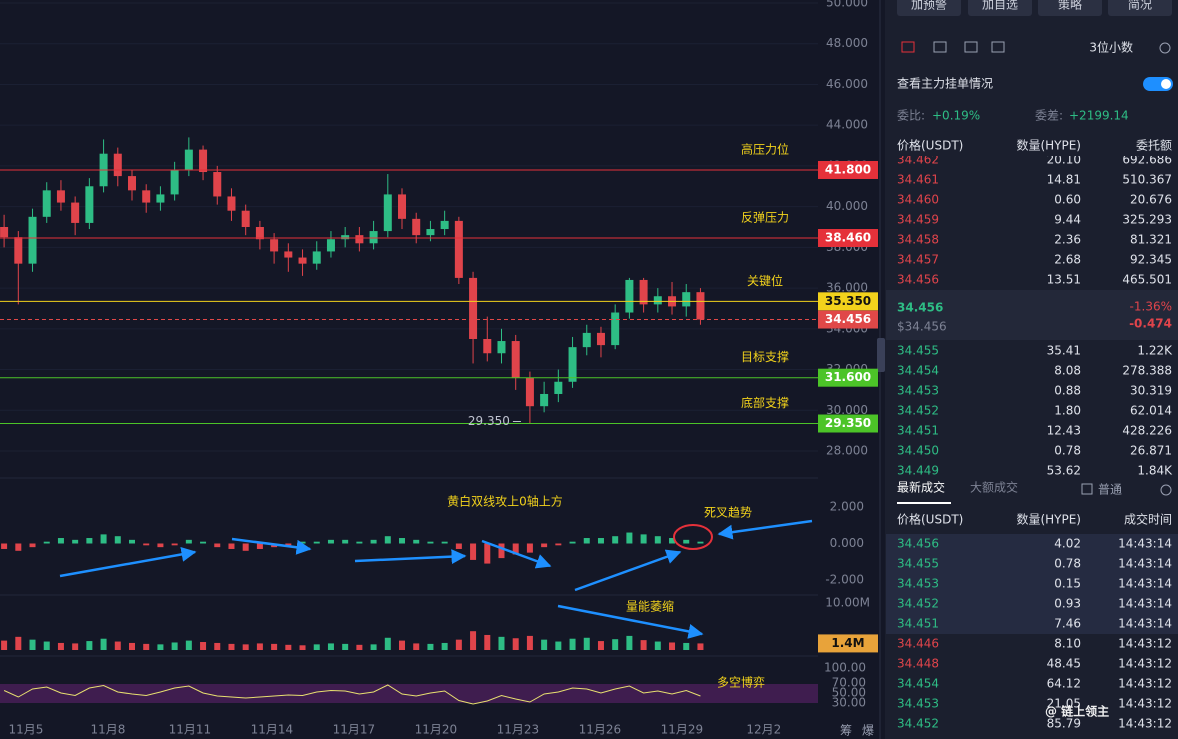  I want to click on rsi-tick-label: 30.00, so click(849, 703).